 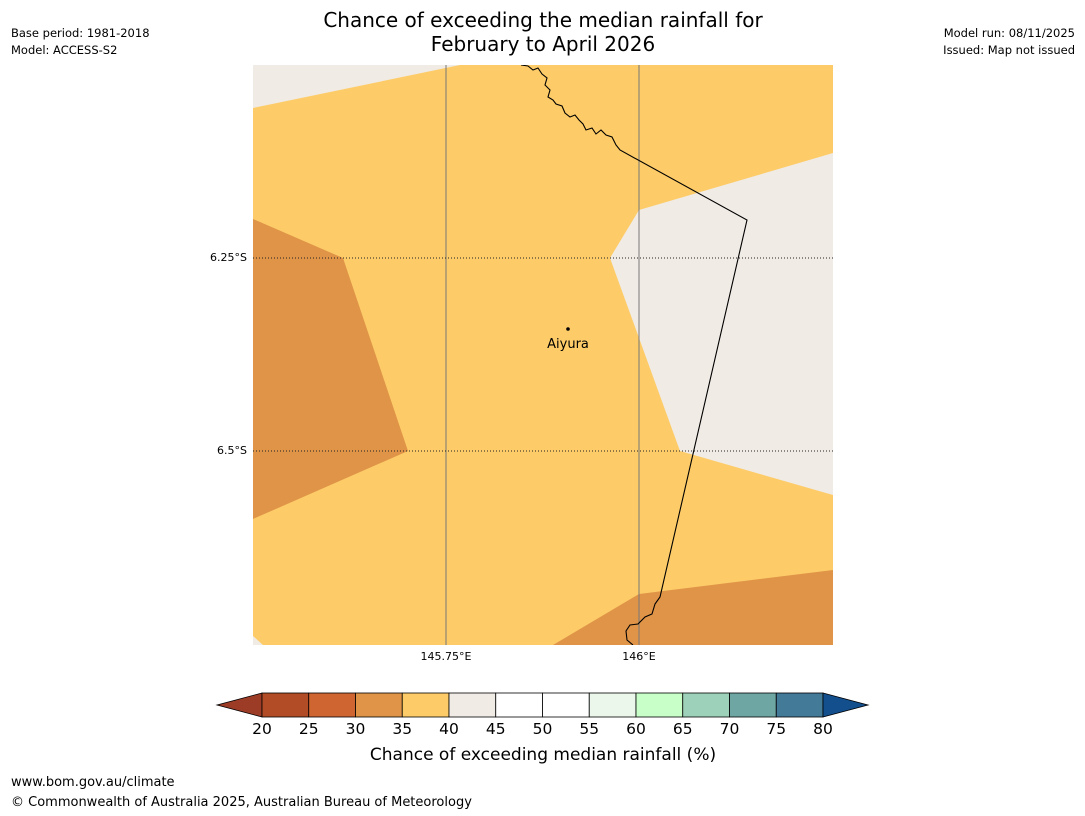 I want to click on province-boundary, so click(x=634, y=355).